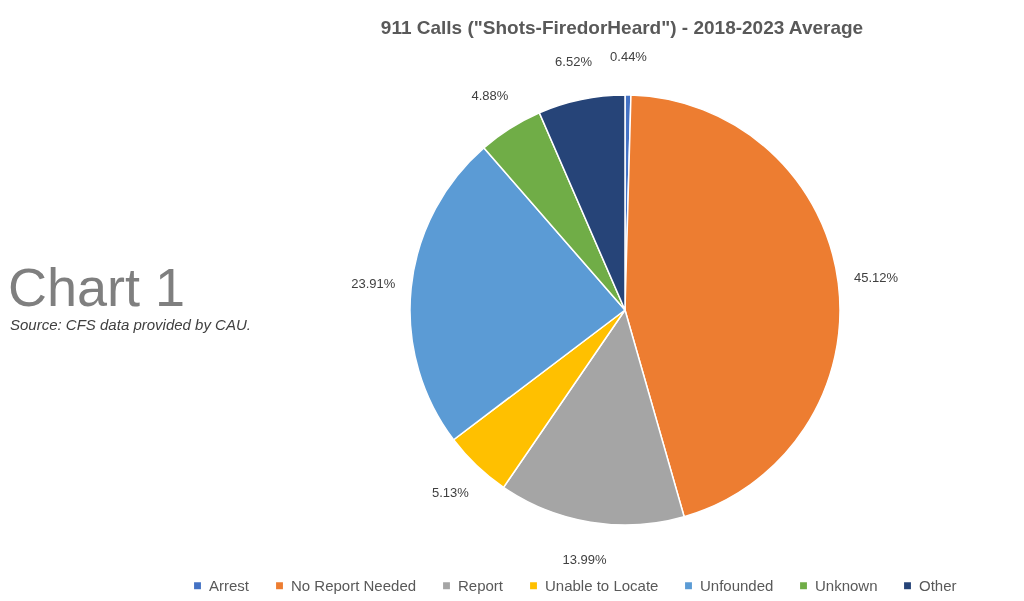  What do you see at coordinates (490, 96) in the screenshot?
I see `data-label: 4.88%` at bounding box center [490, 96].